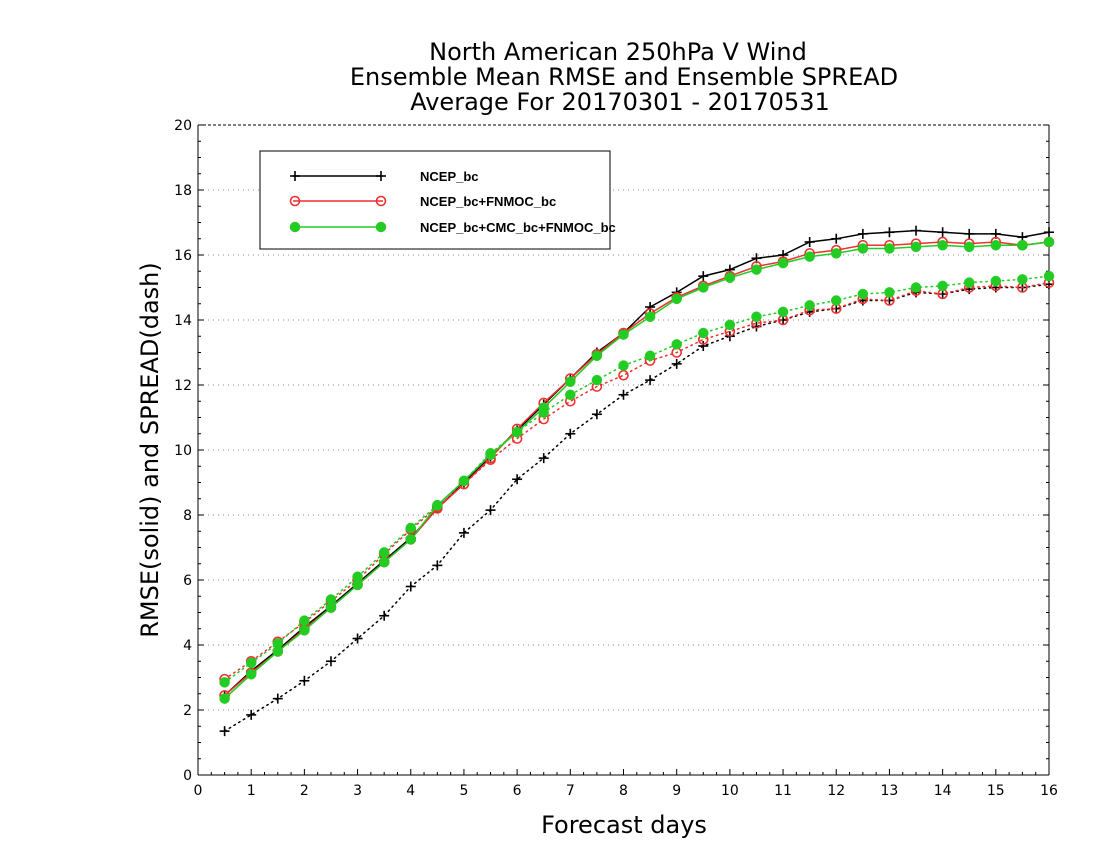 This screenshot has height=850, width=1100. I want to click on title-line-2: Ensemble Mean RMSE and Ensemble SPREAD, so click(624, 77).